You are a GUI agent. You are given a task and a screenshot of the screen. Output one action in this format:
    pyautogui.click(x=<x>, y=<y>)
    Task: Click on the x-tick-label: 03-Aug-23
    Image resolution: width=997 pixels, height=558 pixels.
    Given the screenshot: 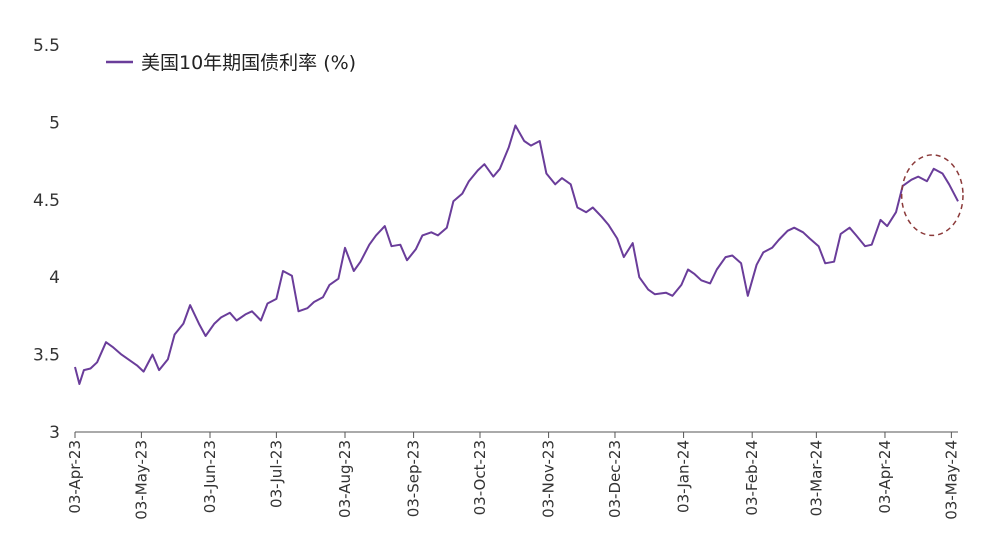 What is the action you would take?
    pyautogui.click(x=345, y=479)
    